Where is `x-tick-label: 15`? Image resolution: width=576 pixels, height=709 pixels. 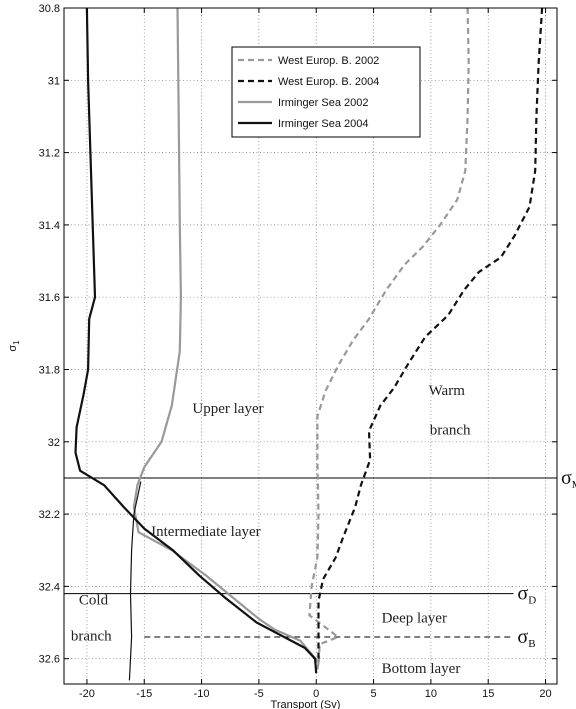 x-tick-label: 15 is located at coordinates (488, 694).